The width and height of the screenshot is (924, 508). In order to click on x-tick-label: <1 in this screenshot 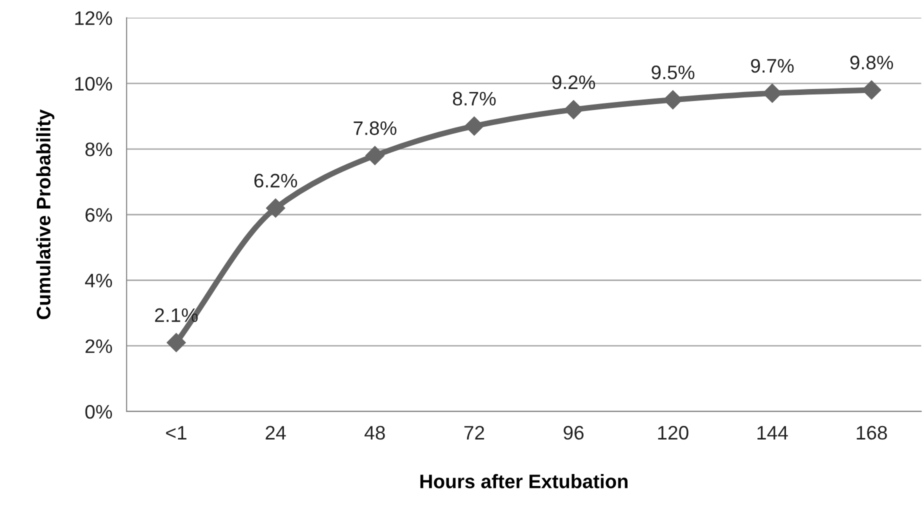, I will do `click(176, 433)`.